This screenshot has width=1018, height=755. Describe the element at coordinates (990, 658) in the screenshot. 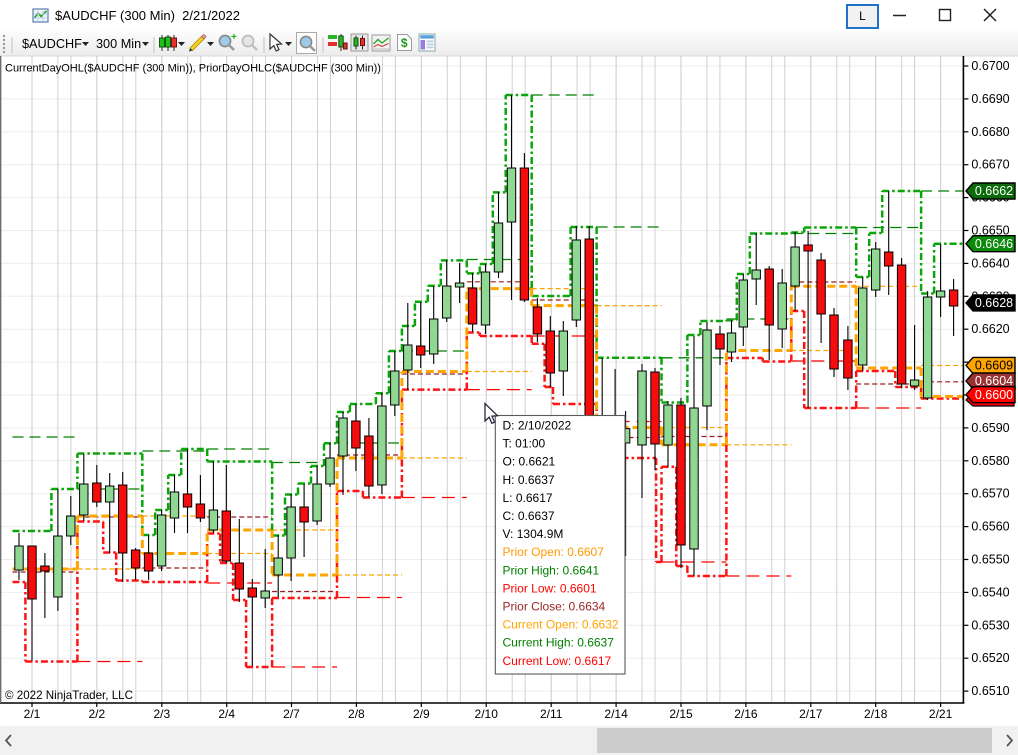

I see `svg-text: 0.6520` at that location.